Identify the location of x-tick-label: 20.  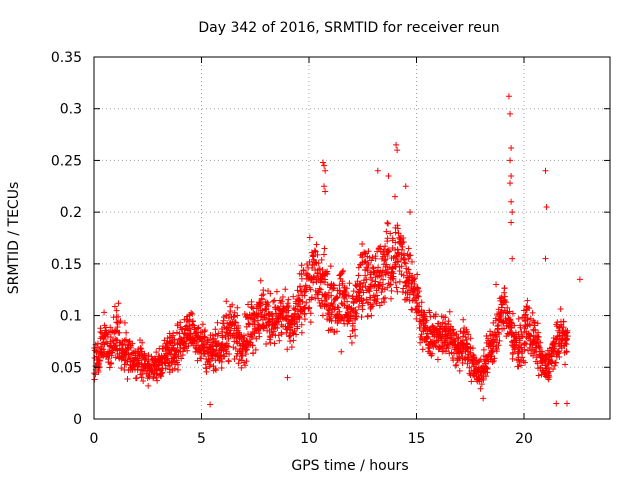
(524, 439).